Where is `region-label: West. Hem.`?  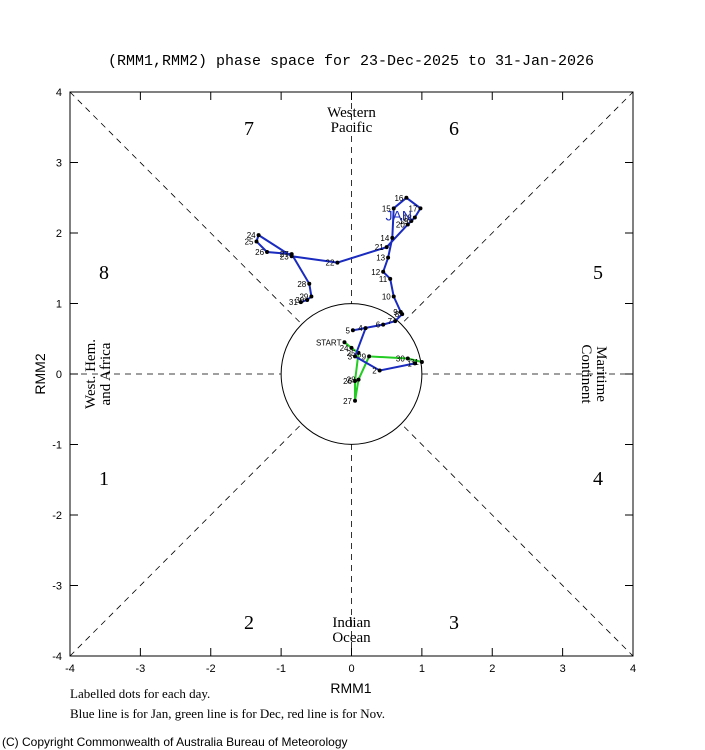 region-label: West. Hem. is located at coordinates (91, 374).